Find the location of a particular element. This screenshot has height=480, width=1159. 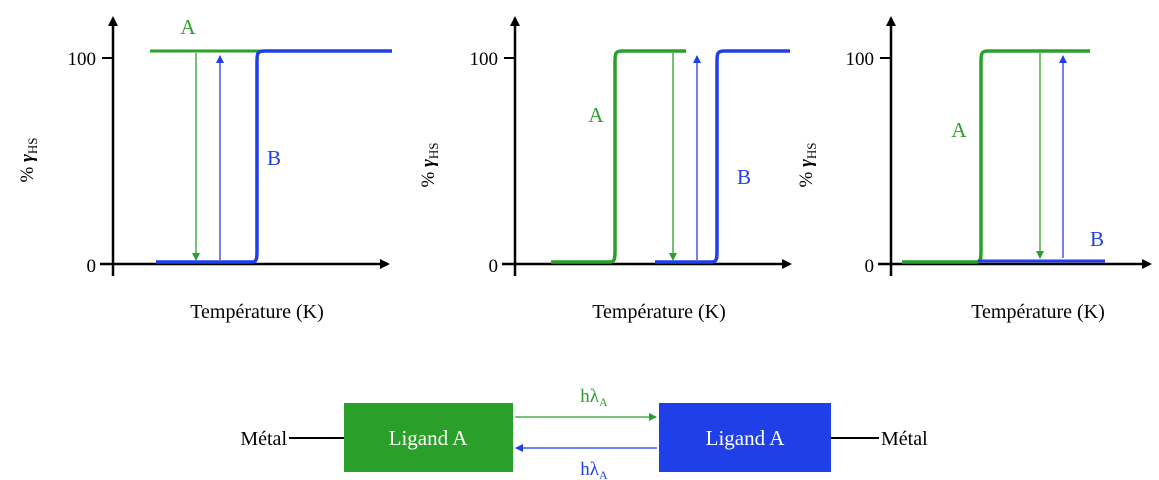

right-metal-label: Métal is located at coordinates (904, 439).